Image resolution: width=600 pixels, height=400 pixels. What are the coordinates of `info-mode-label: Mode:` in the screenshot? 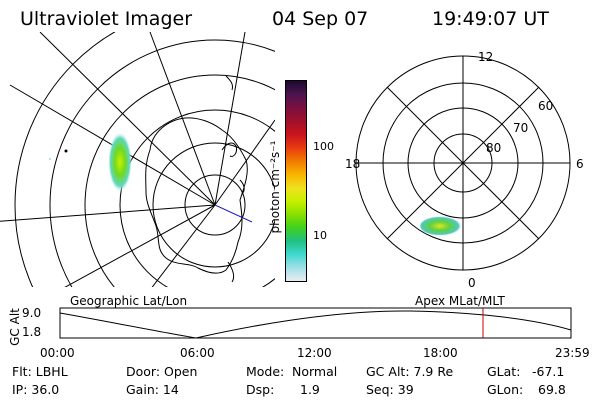 It's located at (265, 371).